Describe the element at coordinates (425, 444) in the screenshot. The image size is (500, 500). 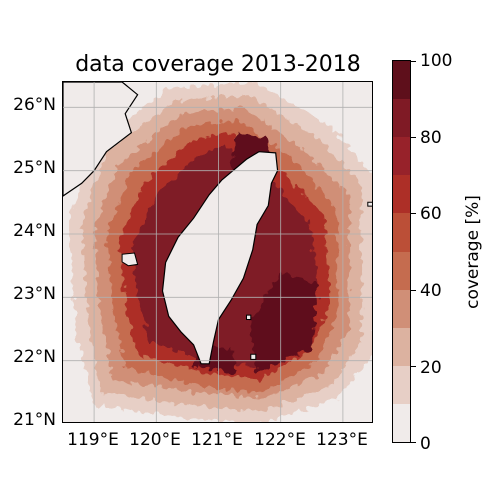
I see `colorbar-tick-0: 0` at that location.